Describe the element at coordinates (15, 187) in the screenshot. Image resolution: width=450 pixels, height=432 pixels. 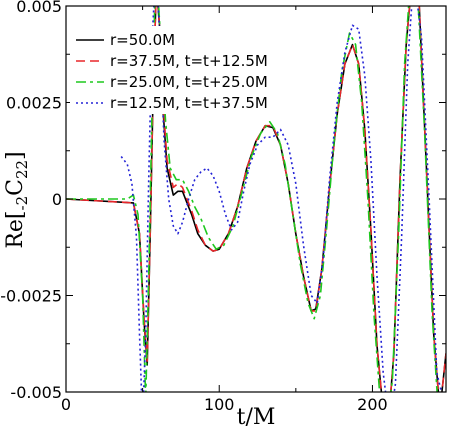
I see `y-axis-title-c: C` at that location.